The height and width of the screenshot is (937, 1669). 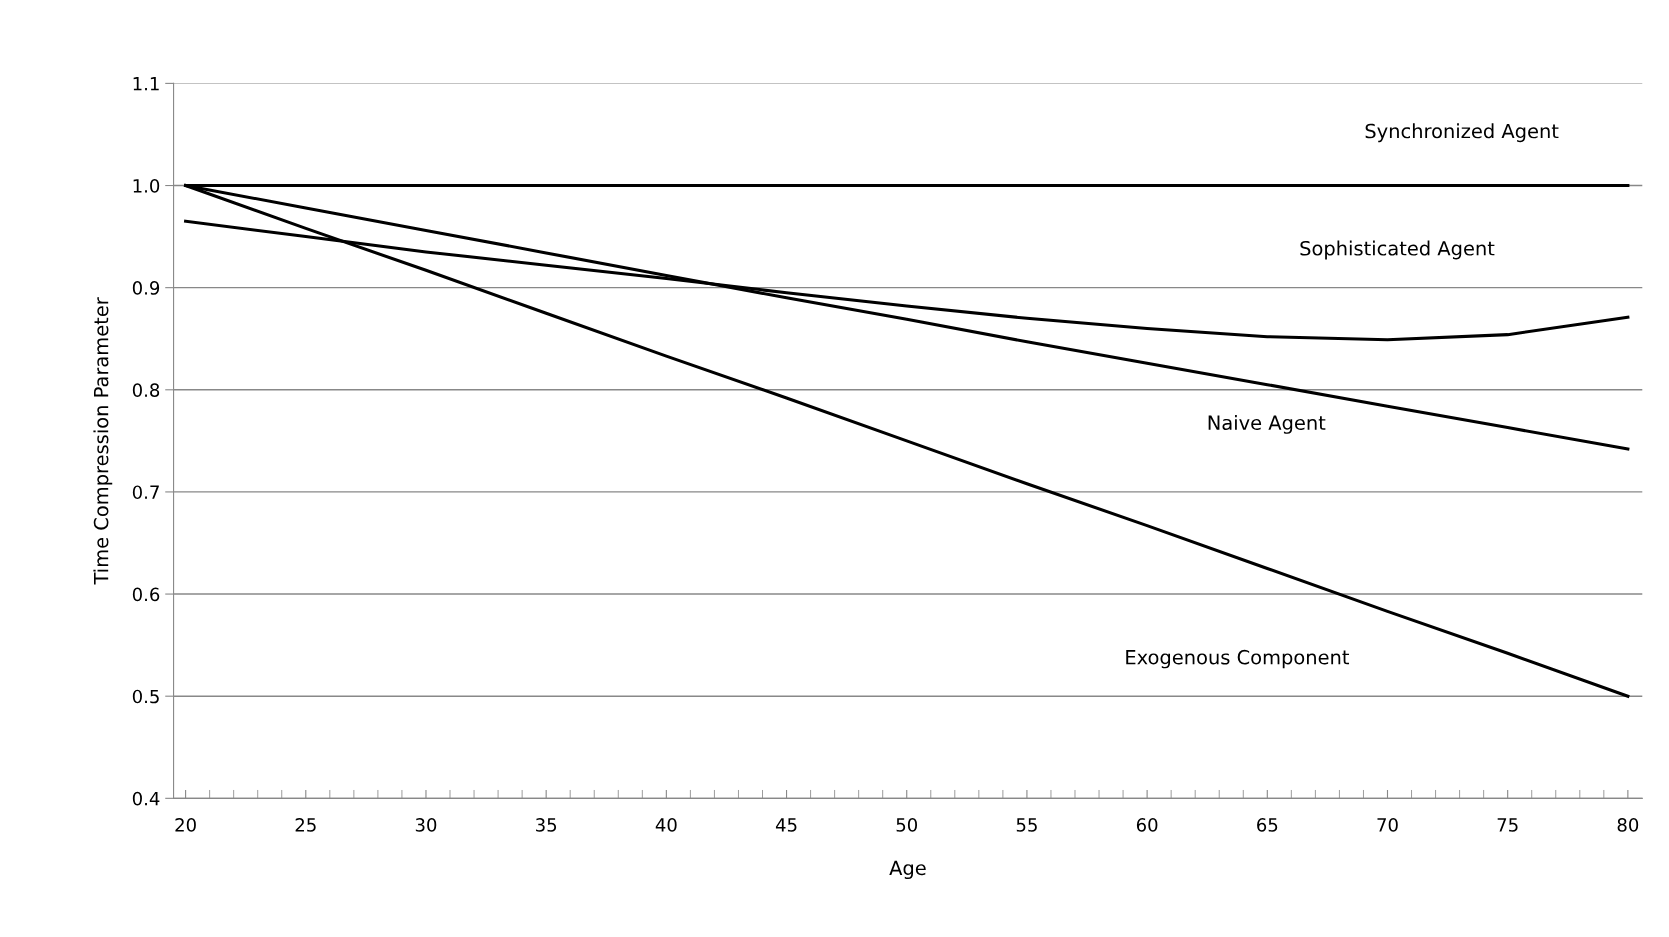 I want to click on x-tick-label: 40, so click(x=666, y=825).